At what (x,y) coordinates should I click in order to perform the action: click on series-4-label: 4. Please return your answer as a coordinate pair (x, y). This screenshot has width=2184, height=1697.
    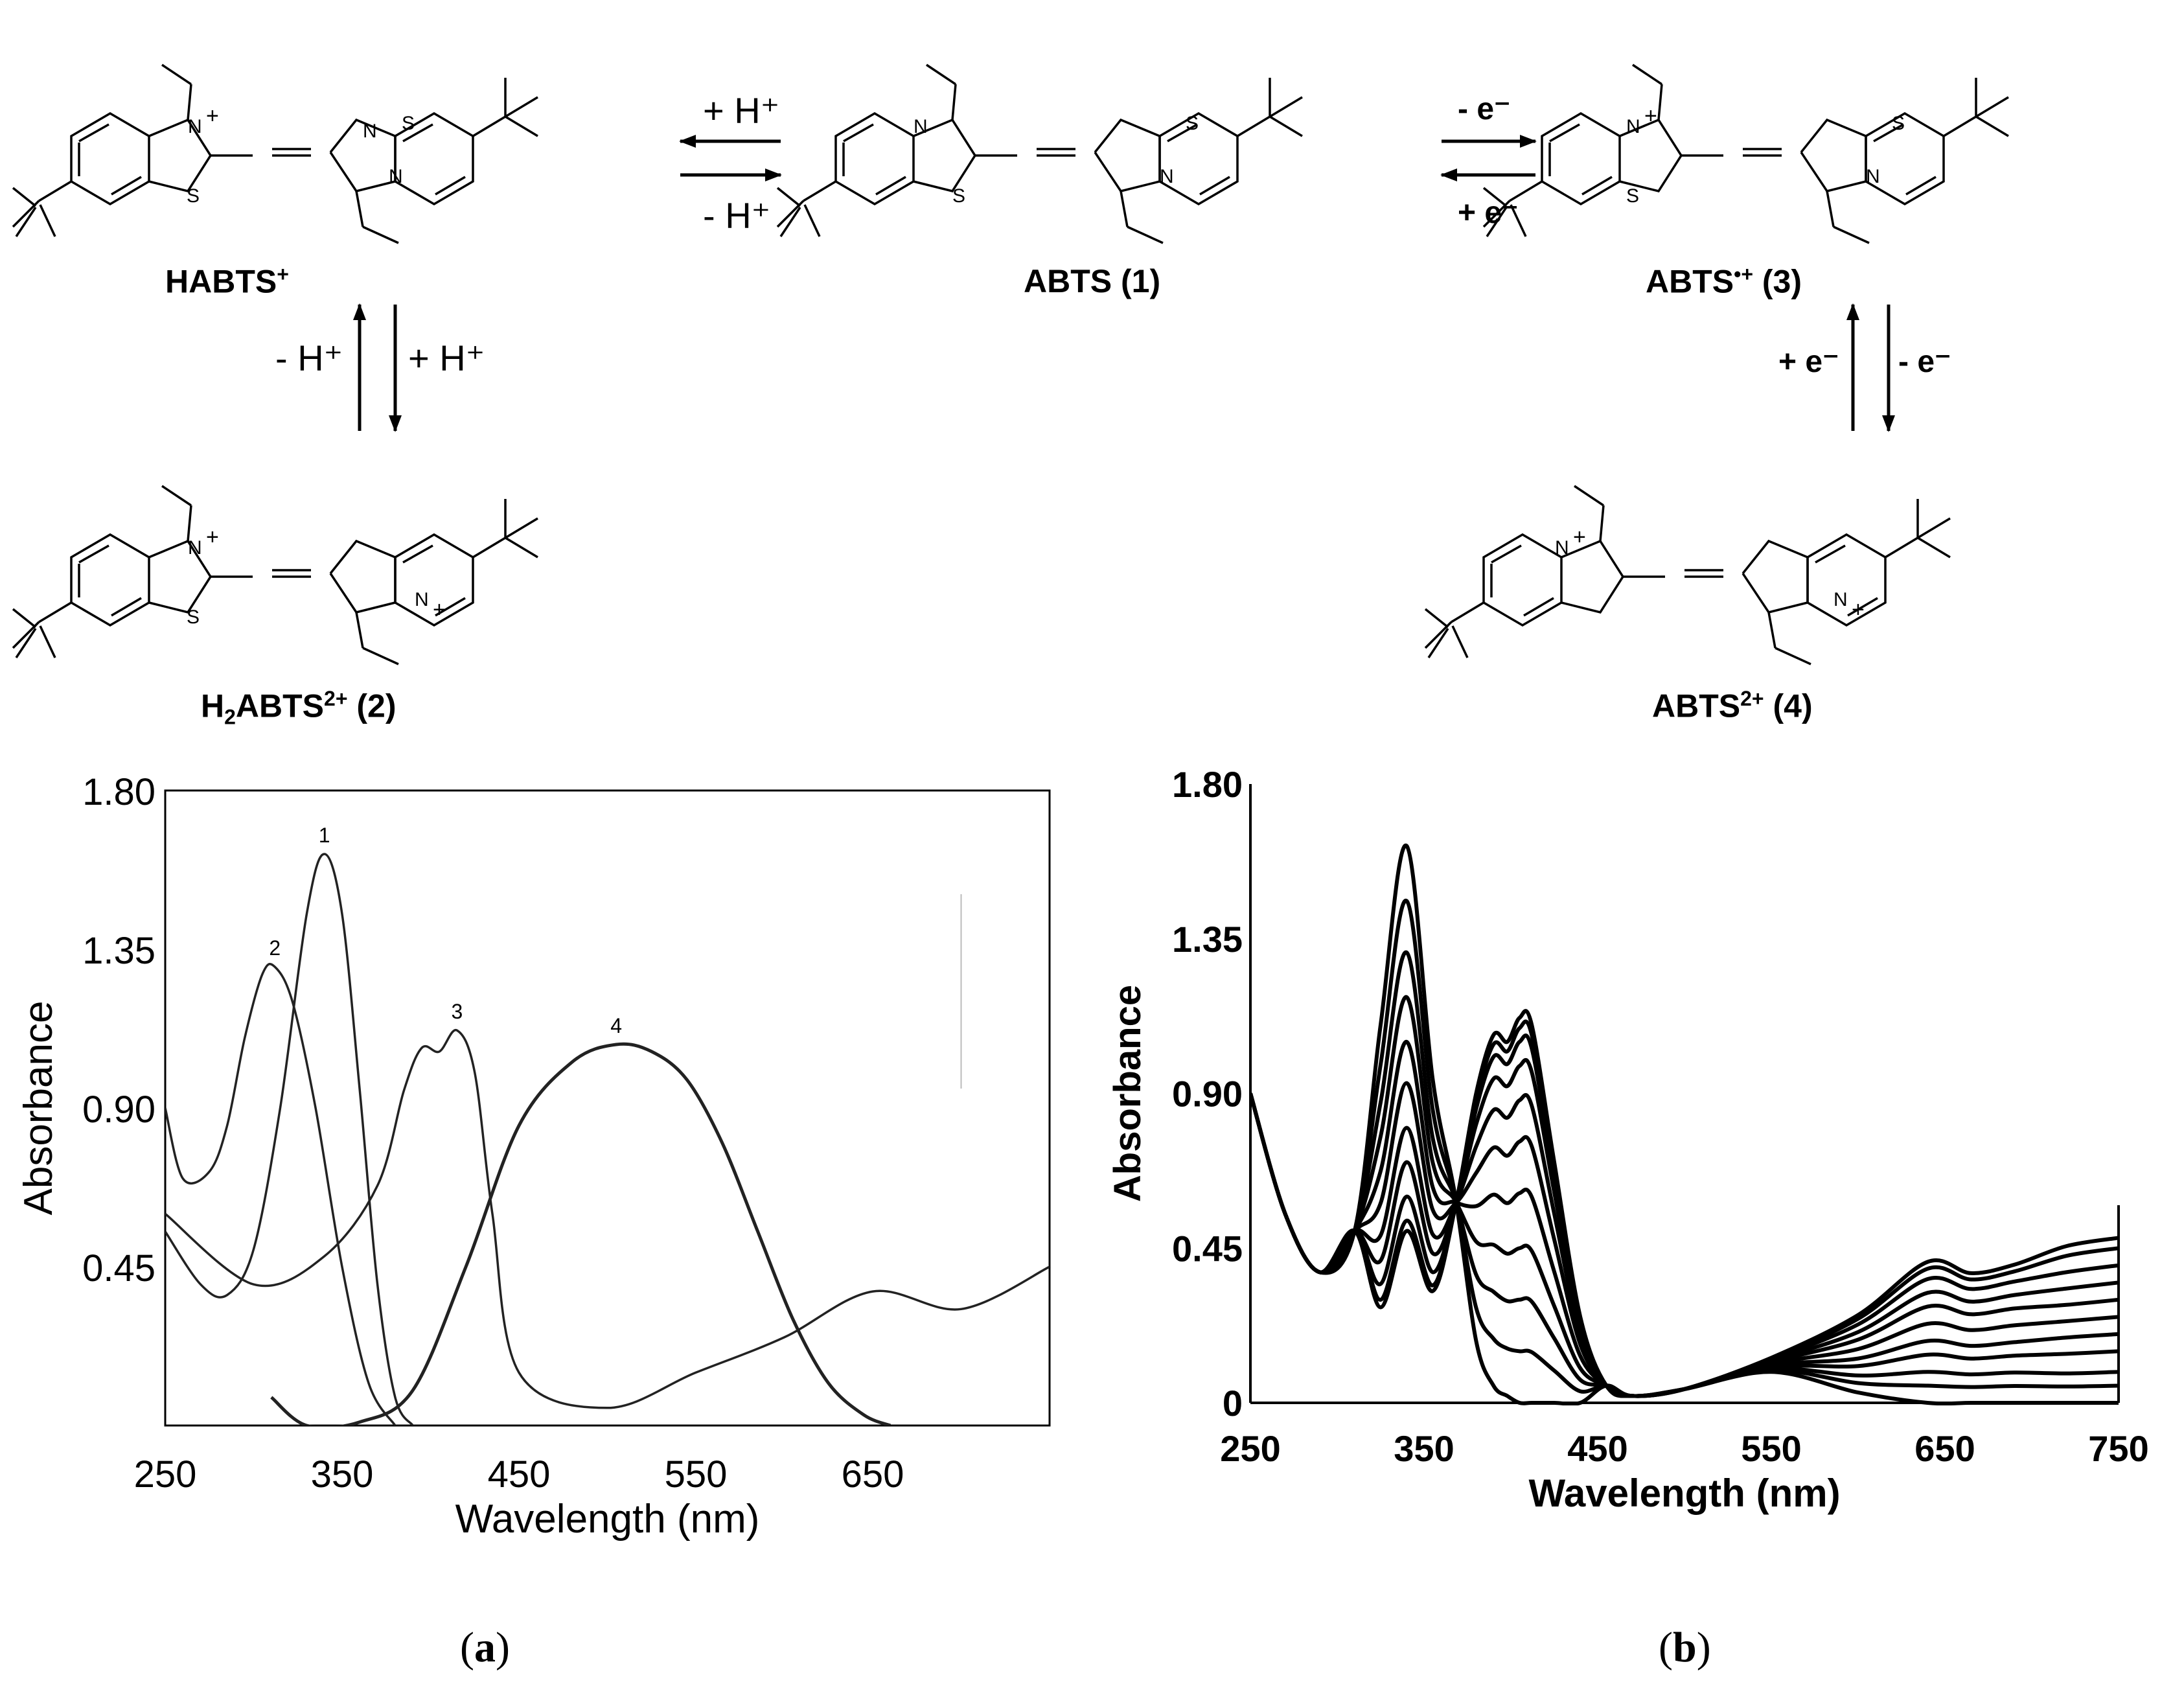
    Looking at the image, I should click on (616, 1025).